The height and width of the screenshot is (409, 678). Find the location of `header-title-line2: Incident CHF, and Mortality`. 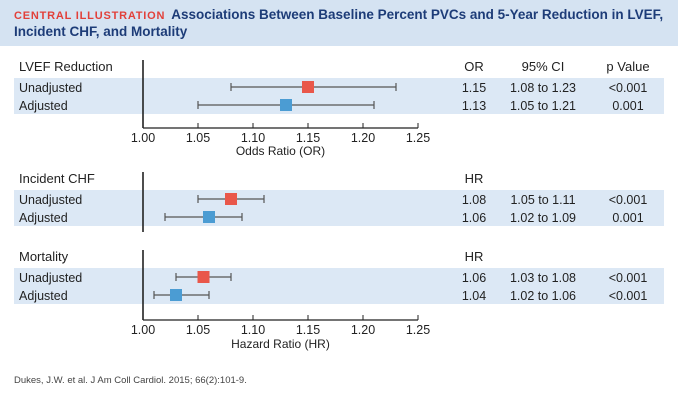

header-title-line2: Incident CHF, and Mortality is located at coordinates (101, 31).